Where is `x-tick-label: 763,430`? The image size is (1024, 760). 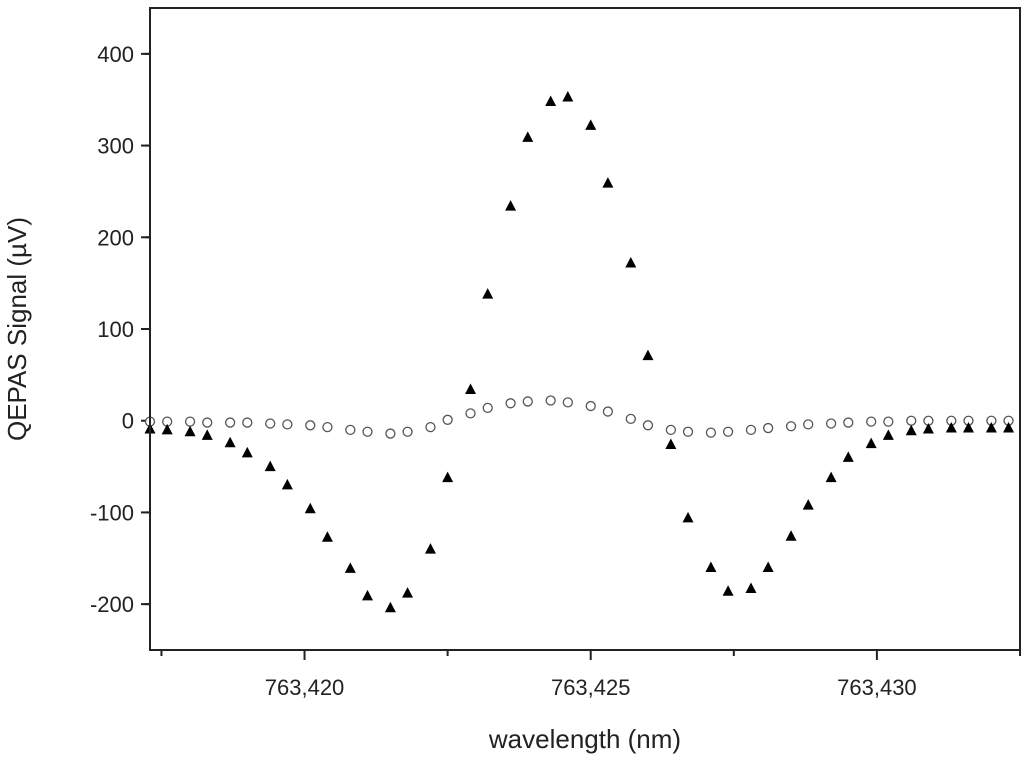
x-tick-label: 763,430 is located at coordinates (877, 687).